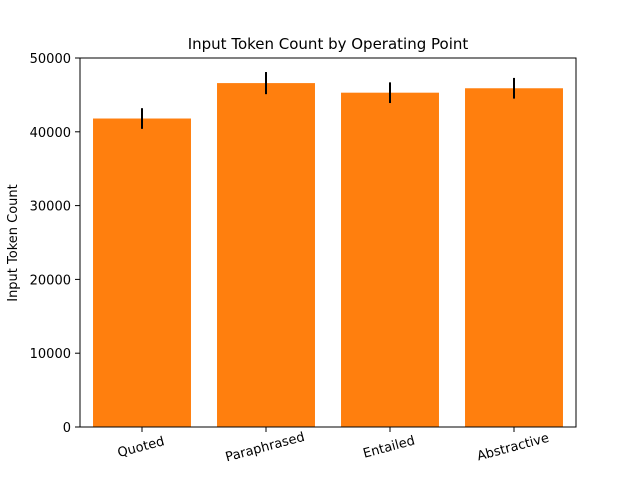 This screenshot has height=480, width=640. I want to click on error-bars-layer, so click(328, 100).